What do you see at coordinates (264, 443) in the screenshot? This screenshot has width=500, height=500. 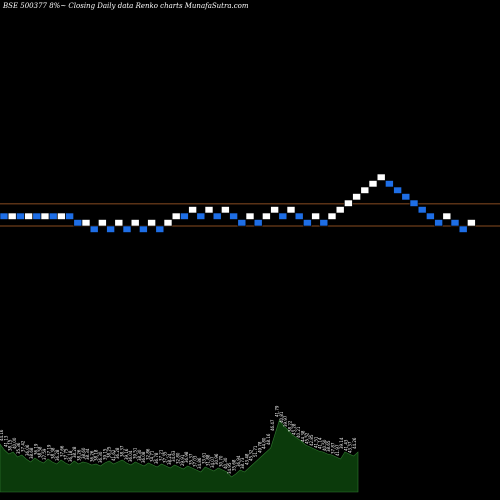 I see `volume-value-label: 44.80` at bounding box center [264, 443].